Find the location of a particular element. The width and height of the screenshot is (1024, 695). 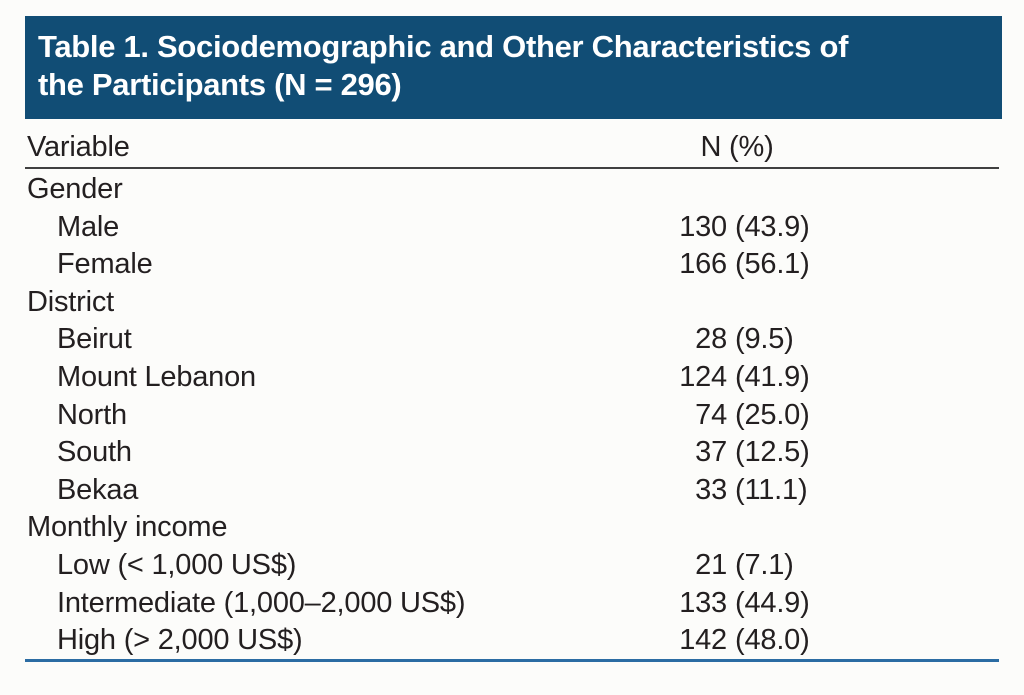

row-value: 166 (56.1) is located at coordinates (715, 265).